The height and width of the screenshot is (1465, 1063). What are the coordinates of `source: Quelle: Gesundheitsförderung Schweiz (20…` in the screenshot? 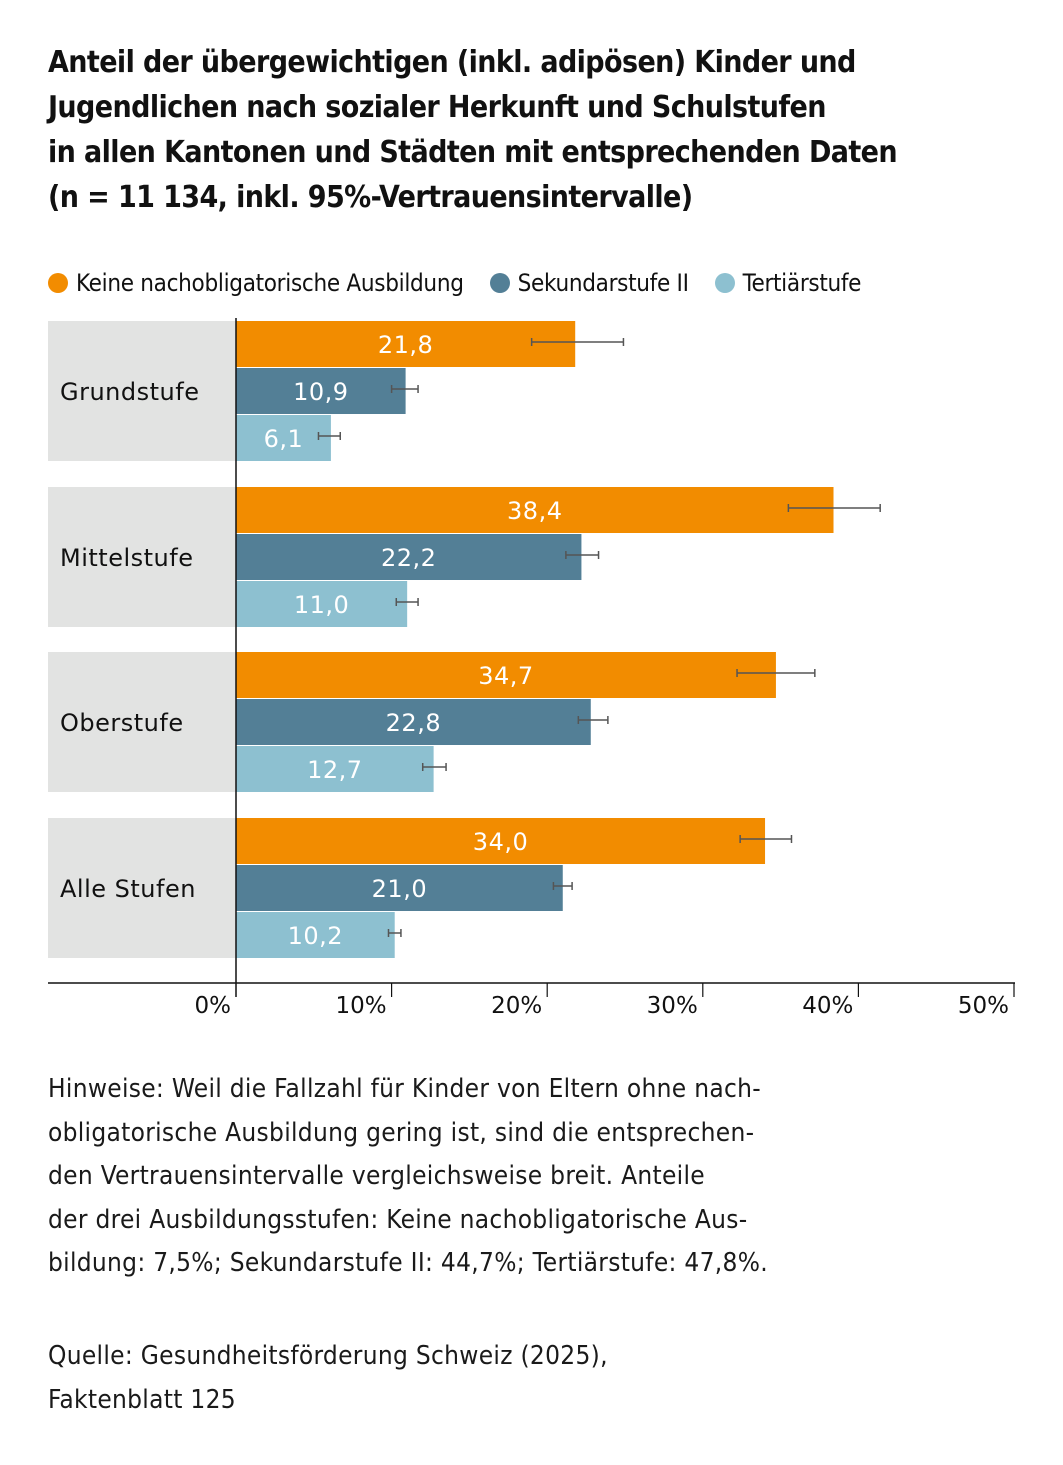 It's located at (328, 1378).